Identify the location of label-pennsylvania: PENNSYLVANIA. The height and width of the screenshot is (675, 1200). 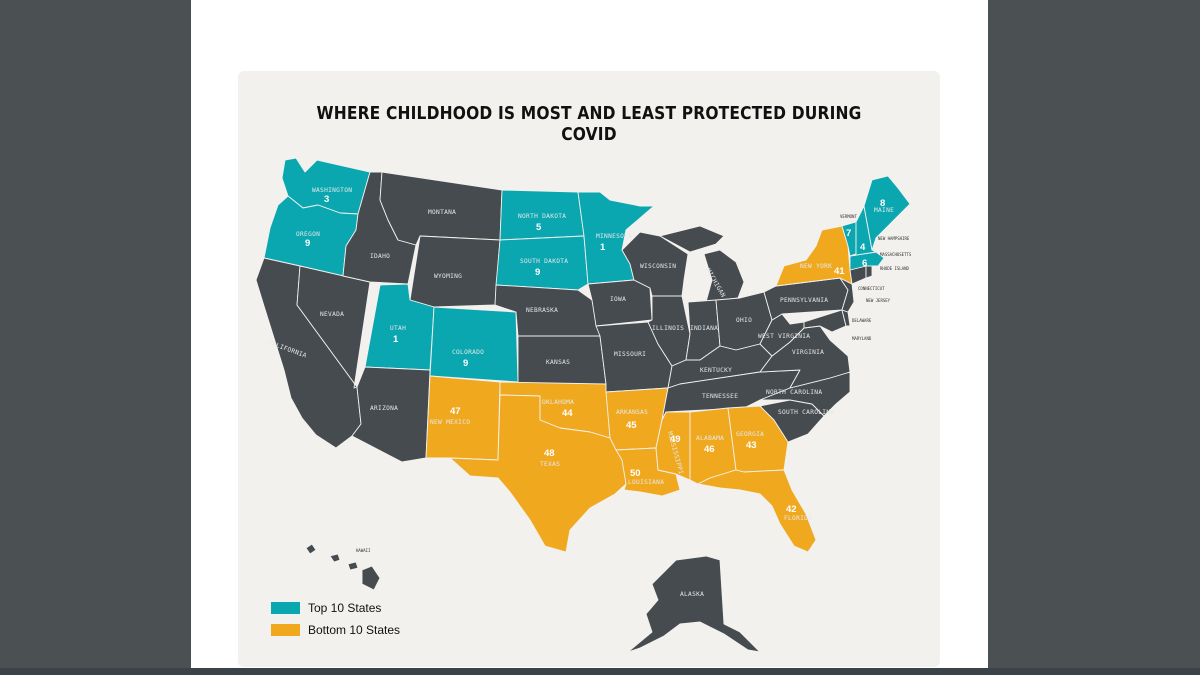
(804, 300).